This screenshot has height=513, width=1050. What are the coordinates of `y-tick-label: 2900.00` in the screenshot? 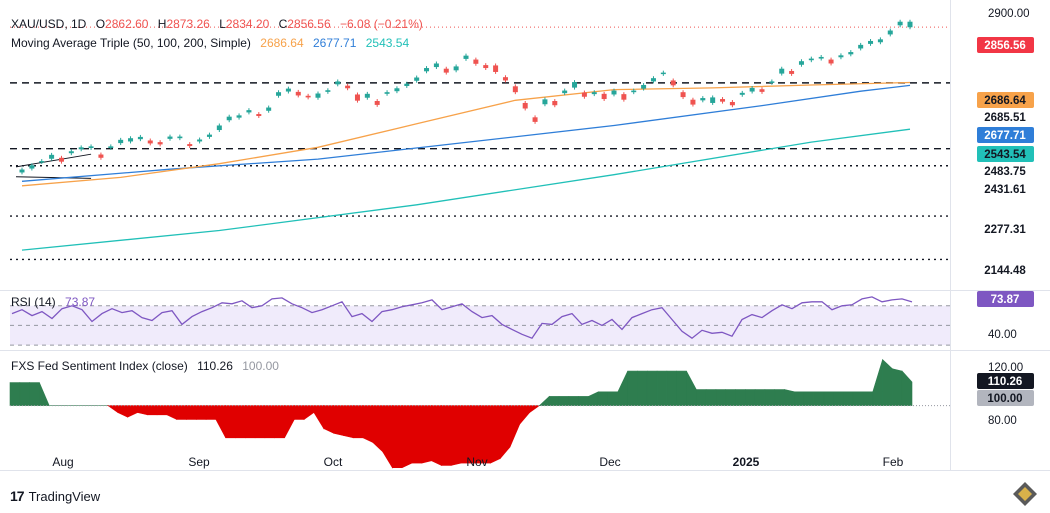 It's located at (1009, 14).